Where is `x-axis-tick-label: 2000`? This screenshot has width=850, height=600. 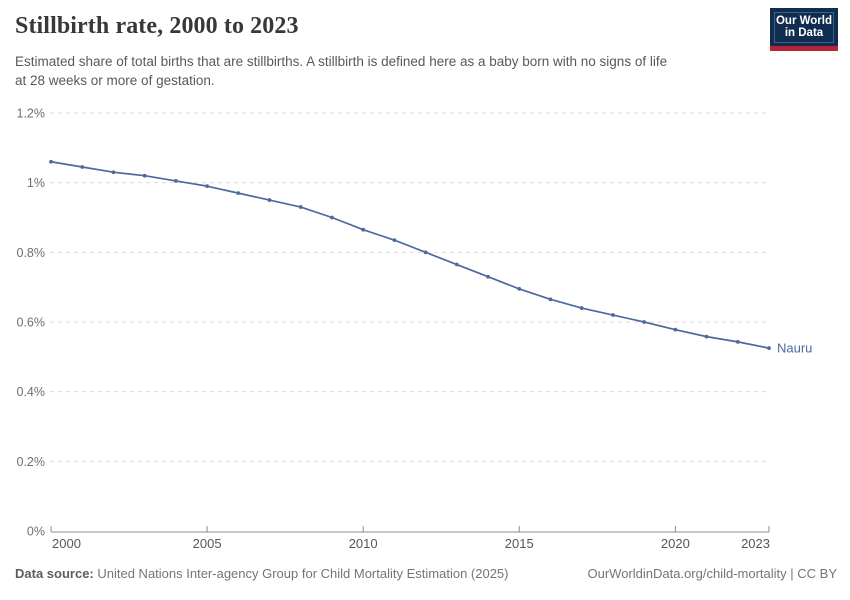 x-axis-tick-label: 2000 is located at coordinates (66, 543).